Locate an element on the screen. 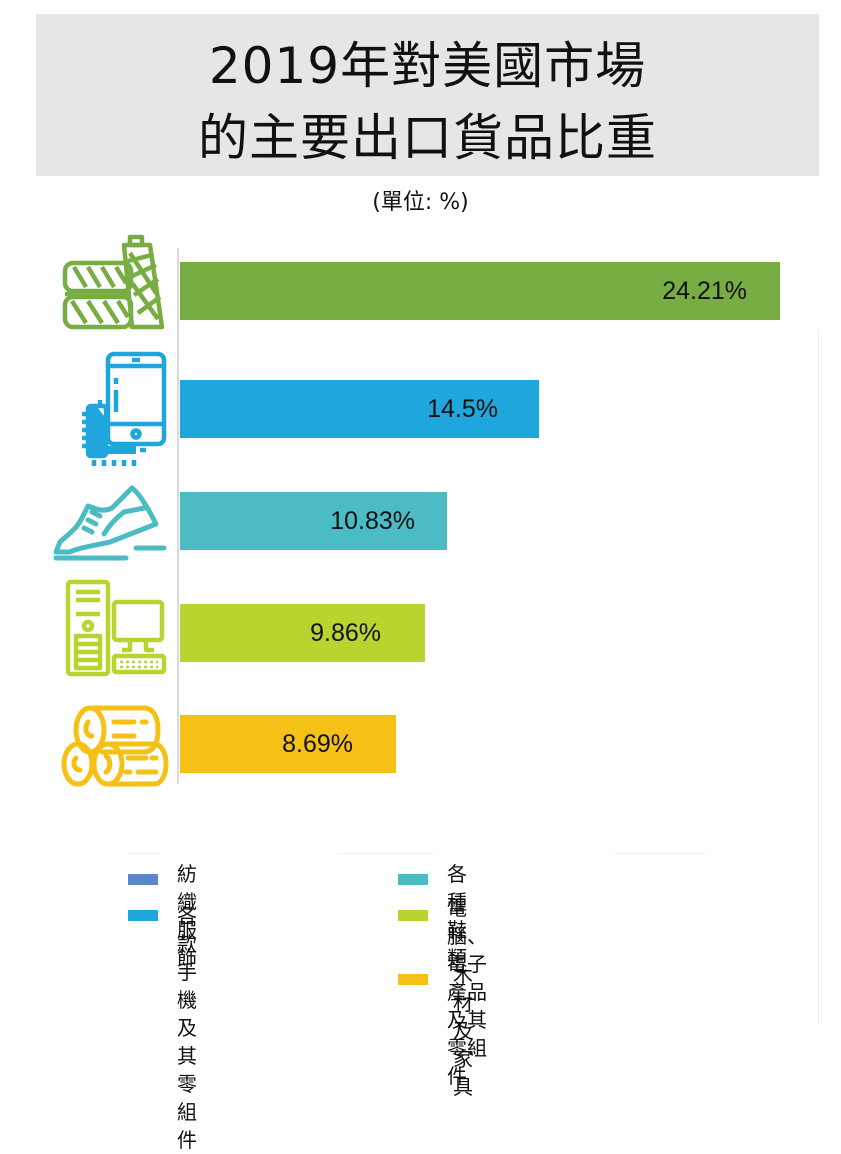  title-banner: 2019年對美國市場 的主要出口貨品比重 is located at coordinates (427, 95).